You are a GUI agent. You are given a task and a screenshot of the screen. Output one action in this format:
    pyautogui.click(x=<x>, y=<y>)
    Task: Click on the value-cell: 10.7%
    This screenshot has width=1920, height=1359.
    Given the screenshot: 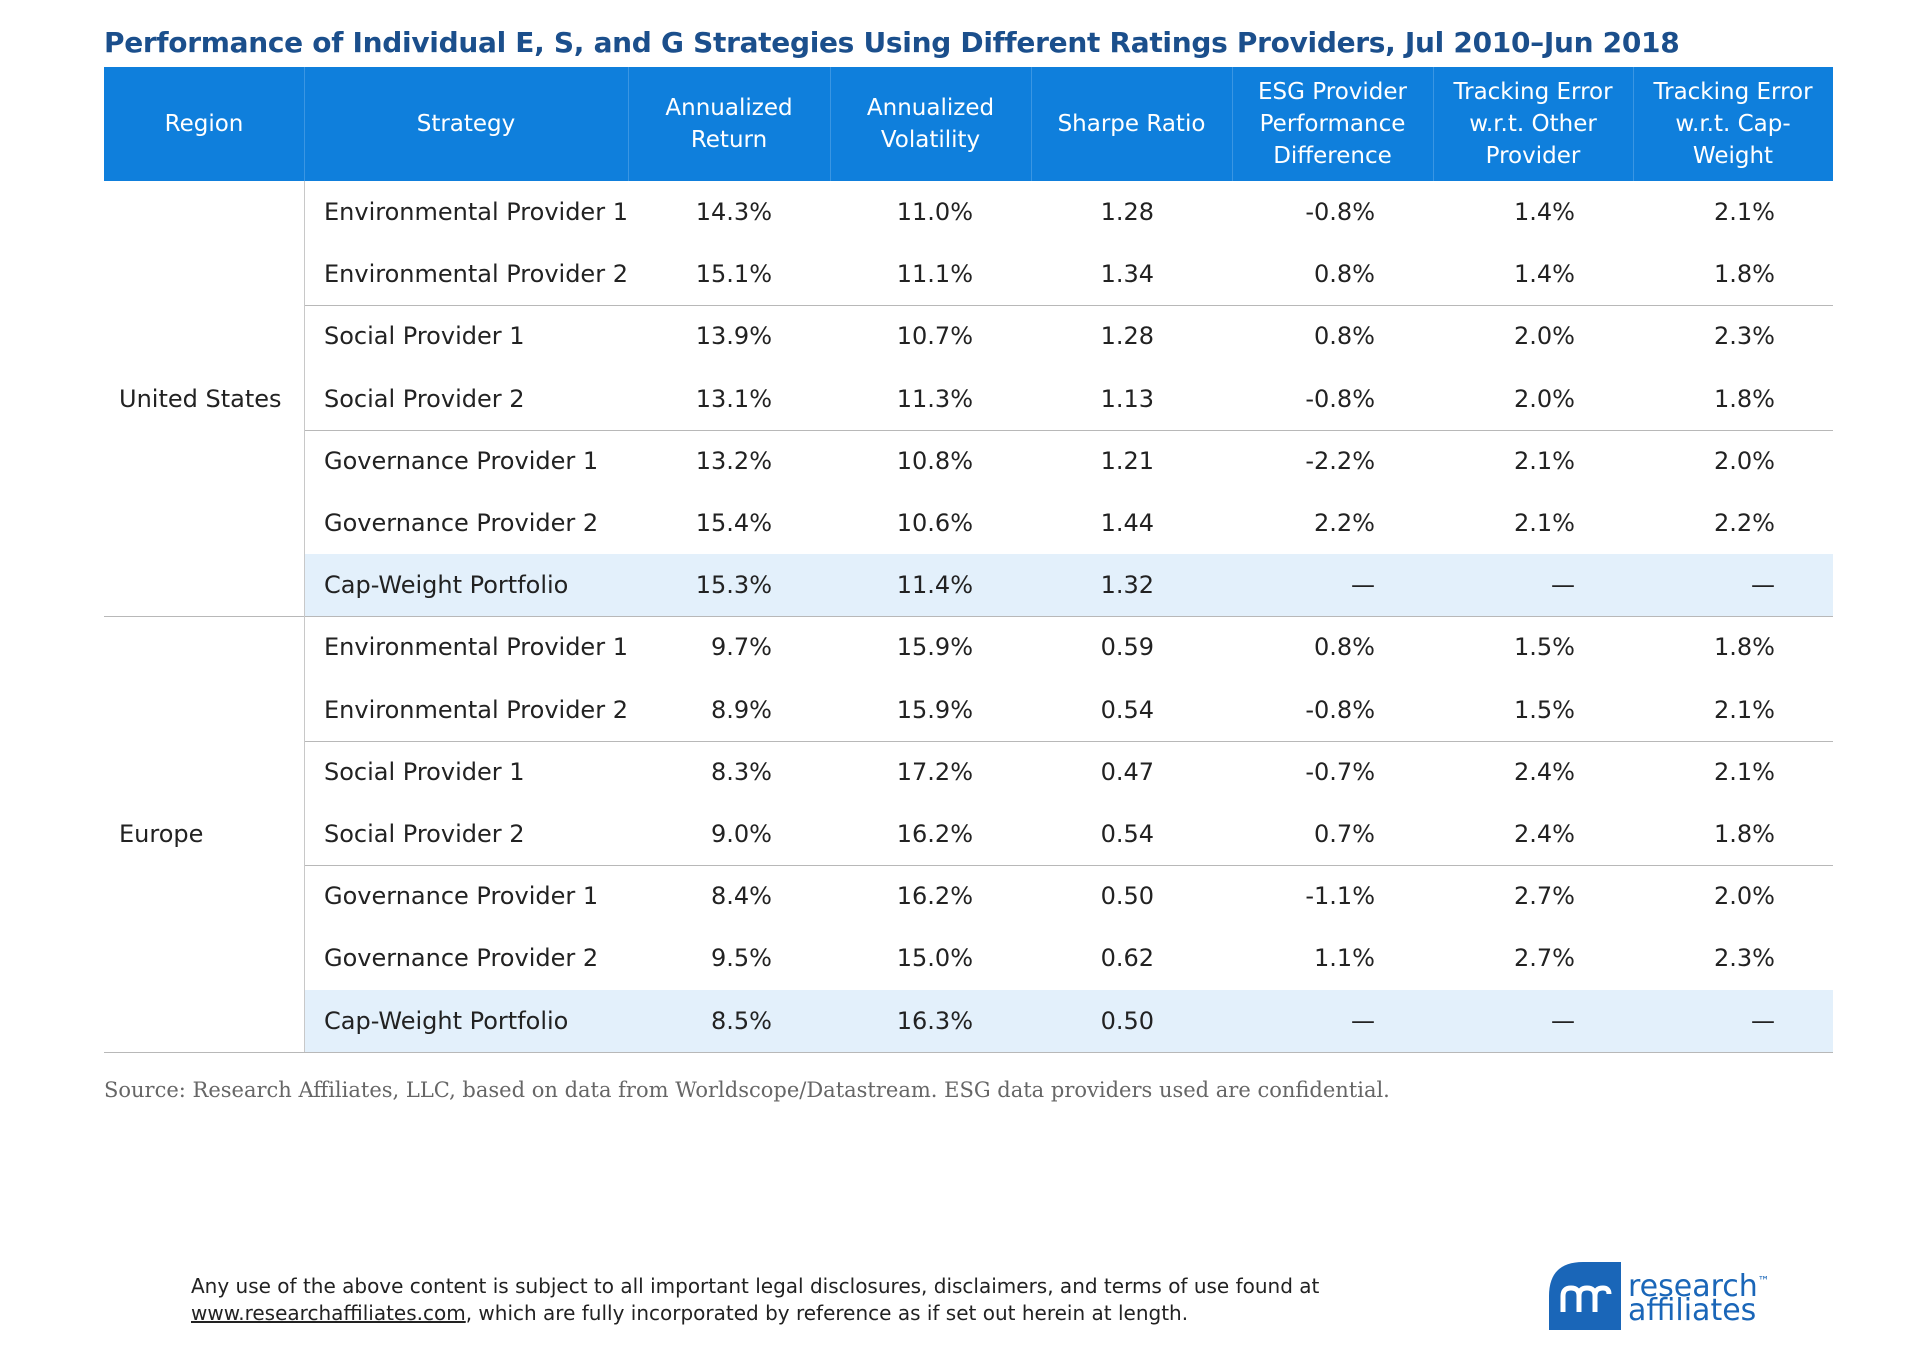 What is the action you would take?
    pyautogui.click(x=934, y=336)
    